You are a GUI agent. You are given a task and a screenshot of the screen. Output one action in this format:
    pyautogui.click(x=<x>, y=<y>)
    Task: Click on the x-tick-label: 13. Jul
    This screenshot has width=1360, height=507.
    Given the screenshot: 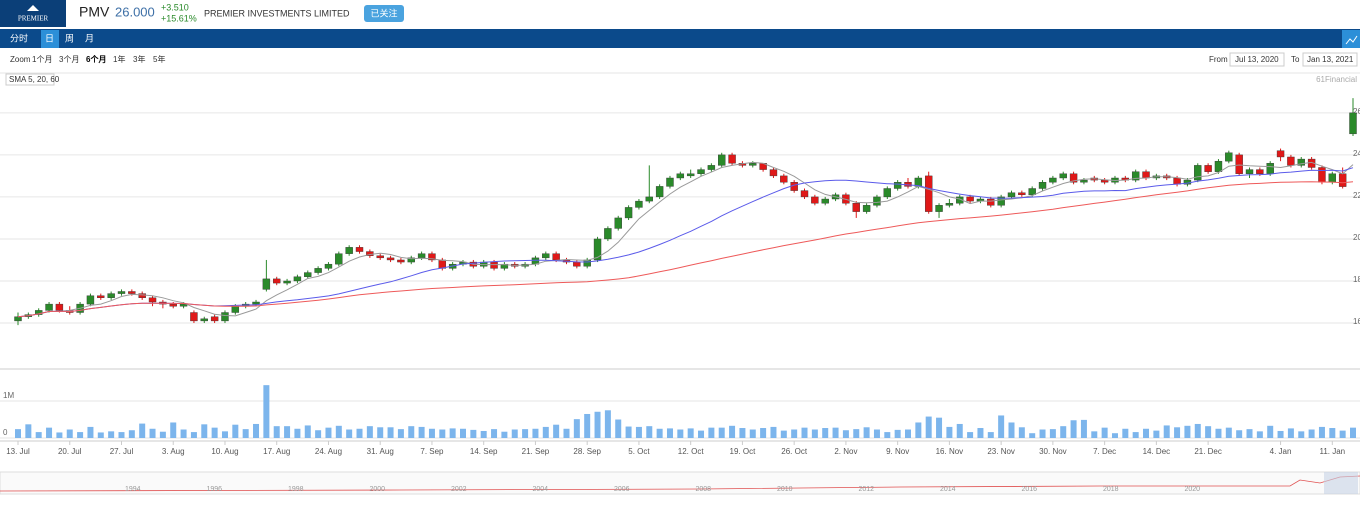 What is the action you would take?
    pyautogui.click(x=18, y=451)
    